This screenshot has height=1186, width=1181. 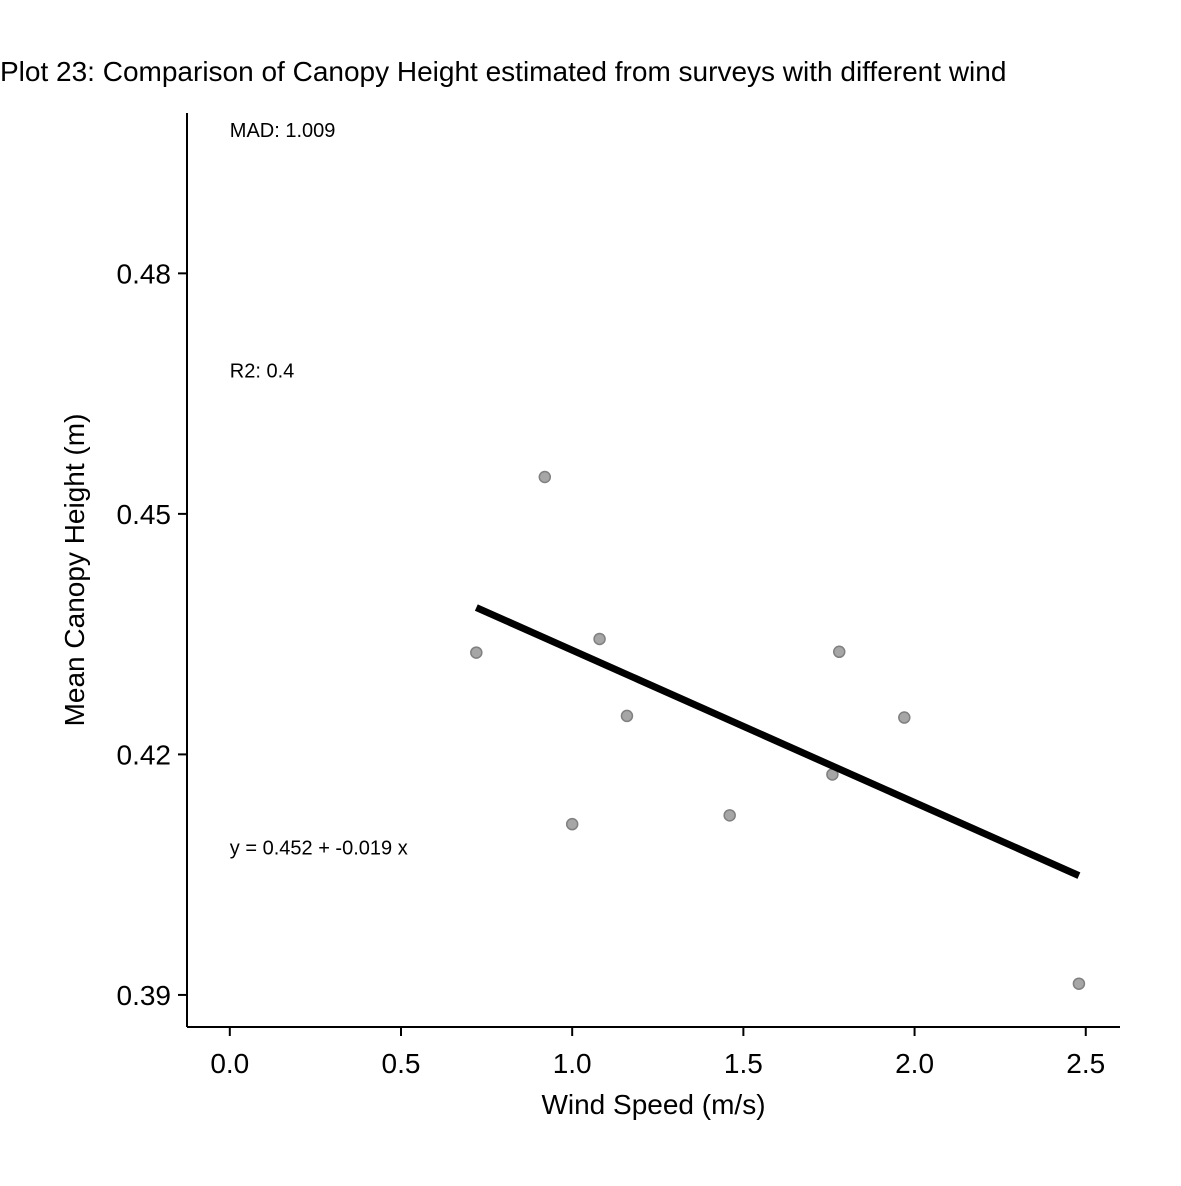 What do you see at coordinates (144, 273) in the screenshot?
I see `y-tick-label: 0.48` at bounding box center [144, 273].